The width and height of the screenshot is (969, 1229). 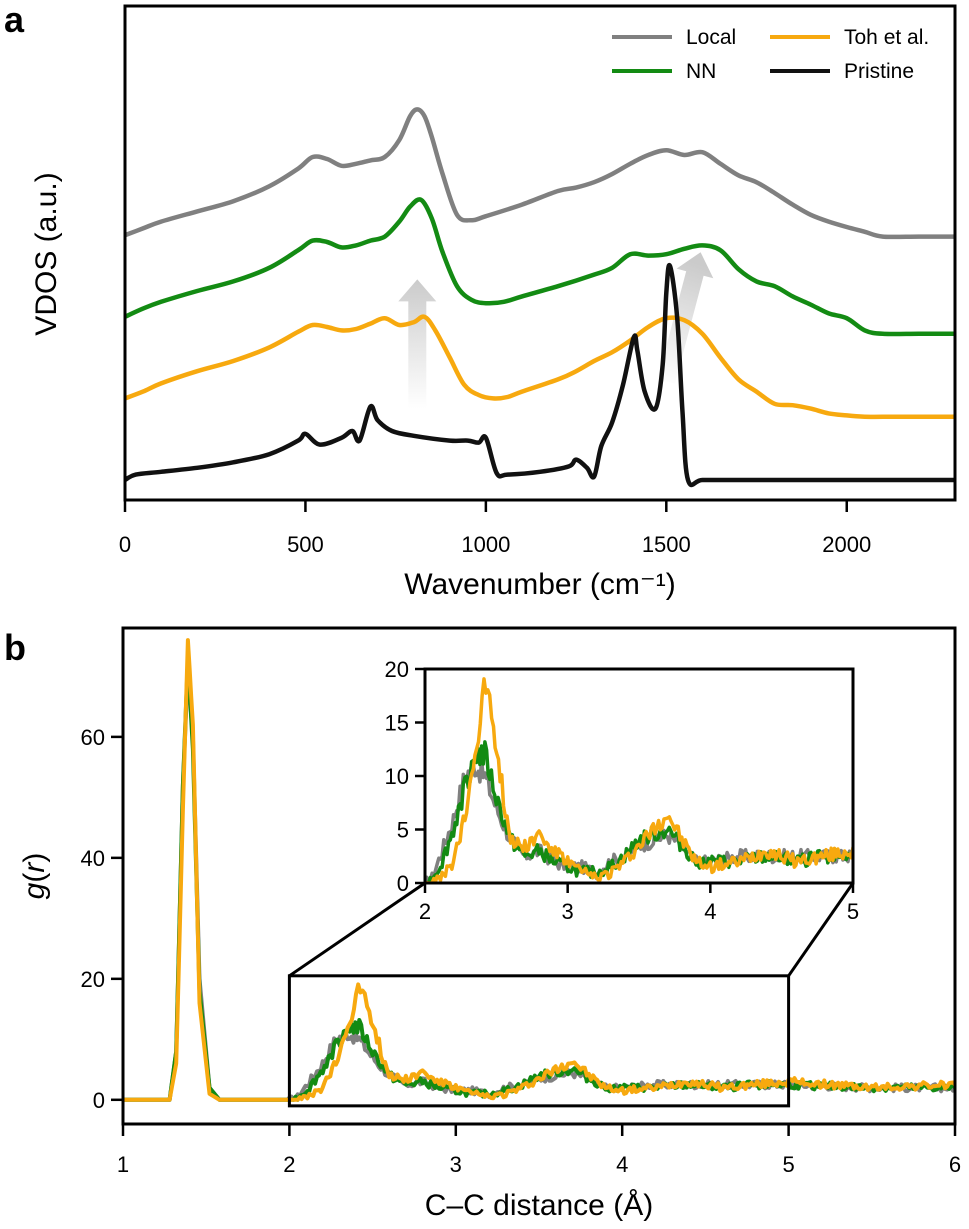 I want to click on rdf-x-tick-label-4: 4, so click(x=622, y=1164).